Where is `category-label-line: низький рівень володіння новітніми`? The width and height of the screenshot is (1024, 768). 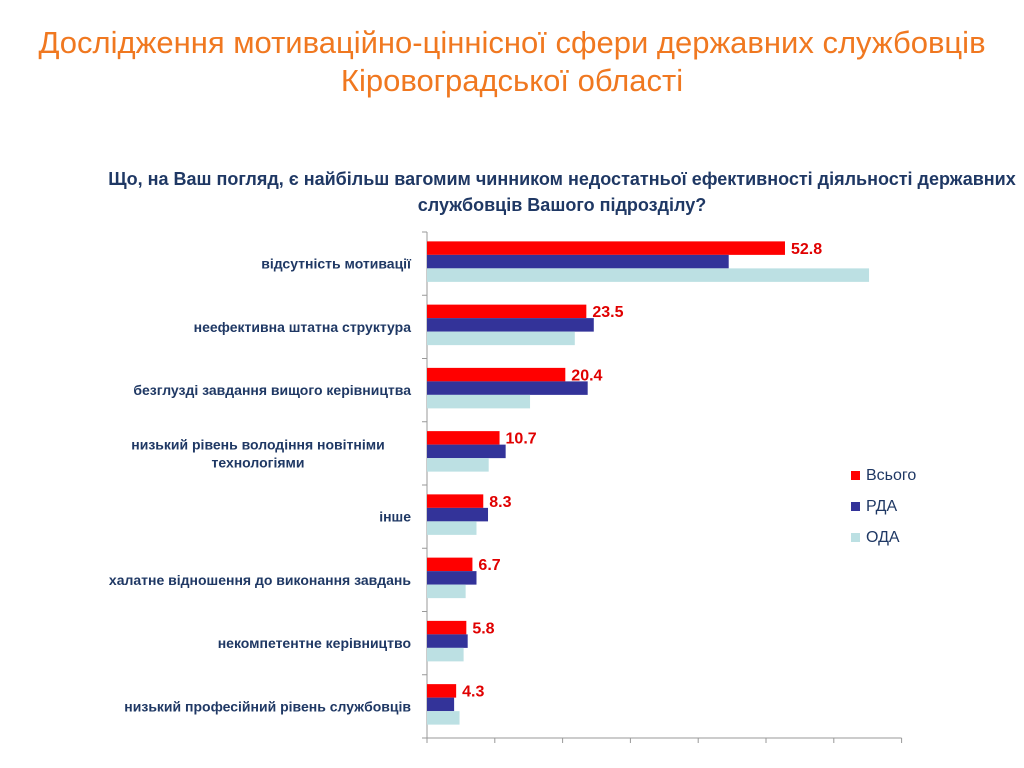 category-label-line: низький рівень володіння новітніми is located at coordinates (257, 444).